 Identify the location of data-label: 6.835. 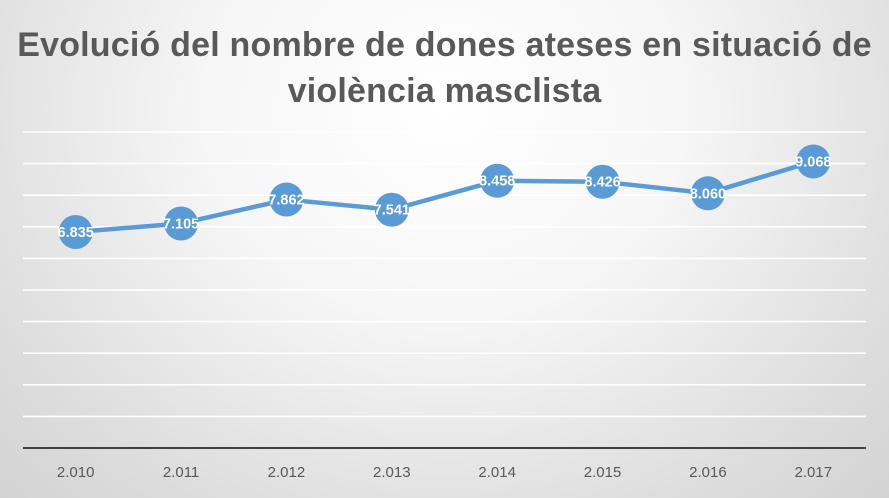
(76, 233).